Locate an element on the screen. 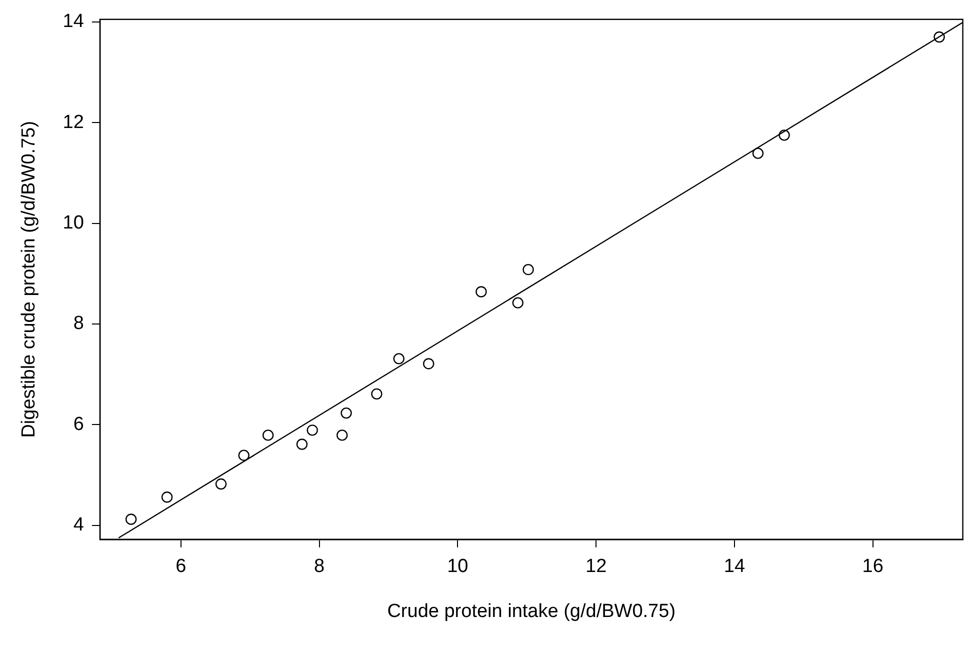 The height and width of the screenshot is (645, 969). x-axis-title: Crude protein intake (g/d/BW0.75) is located at coordinates (531, 611).